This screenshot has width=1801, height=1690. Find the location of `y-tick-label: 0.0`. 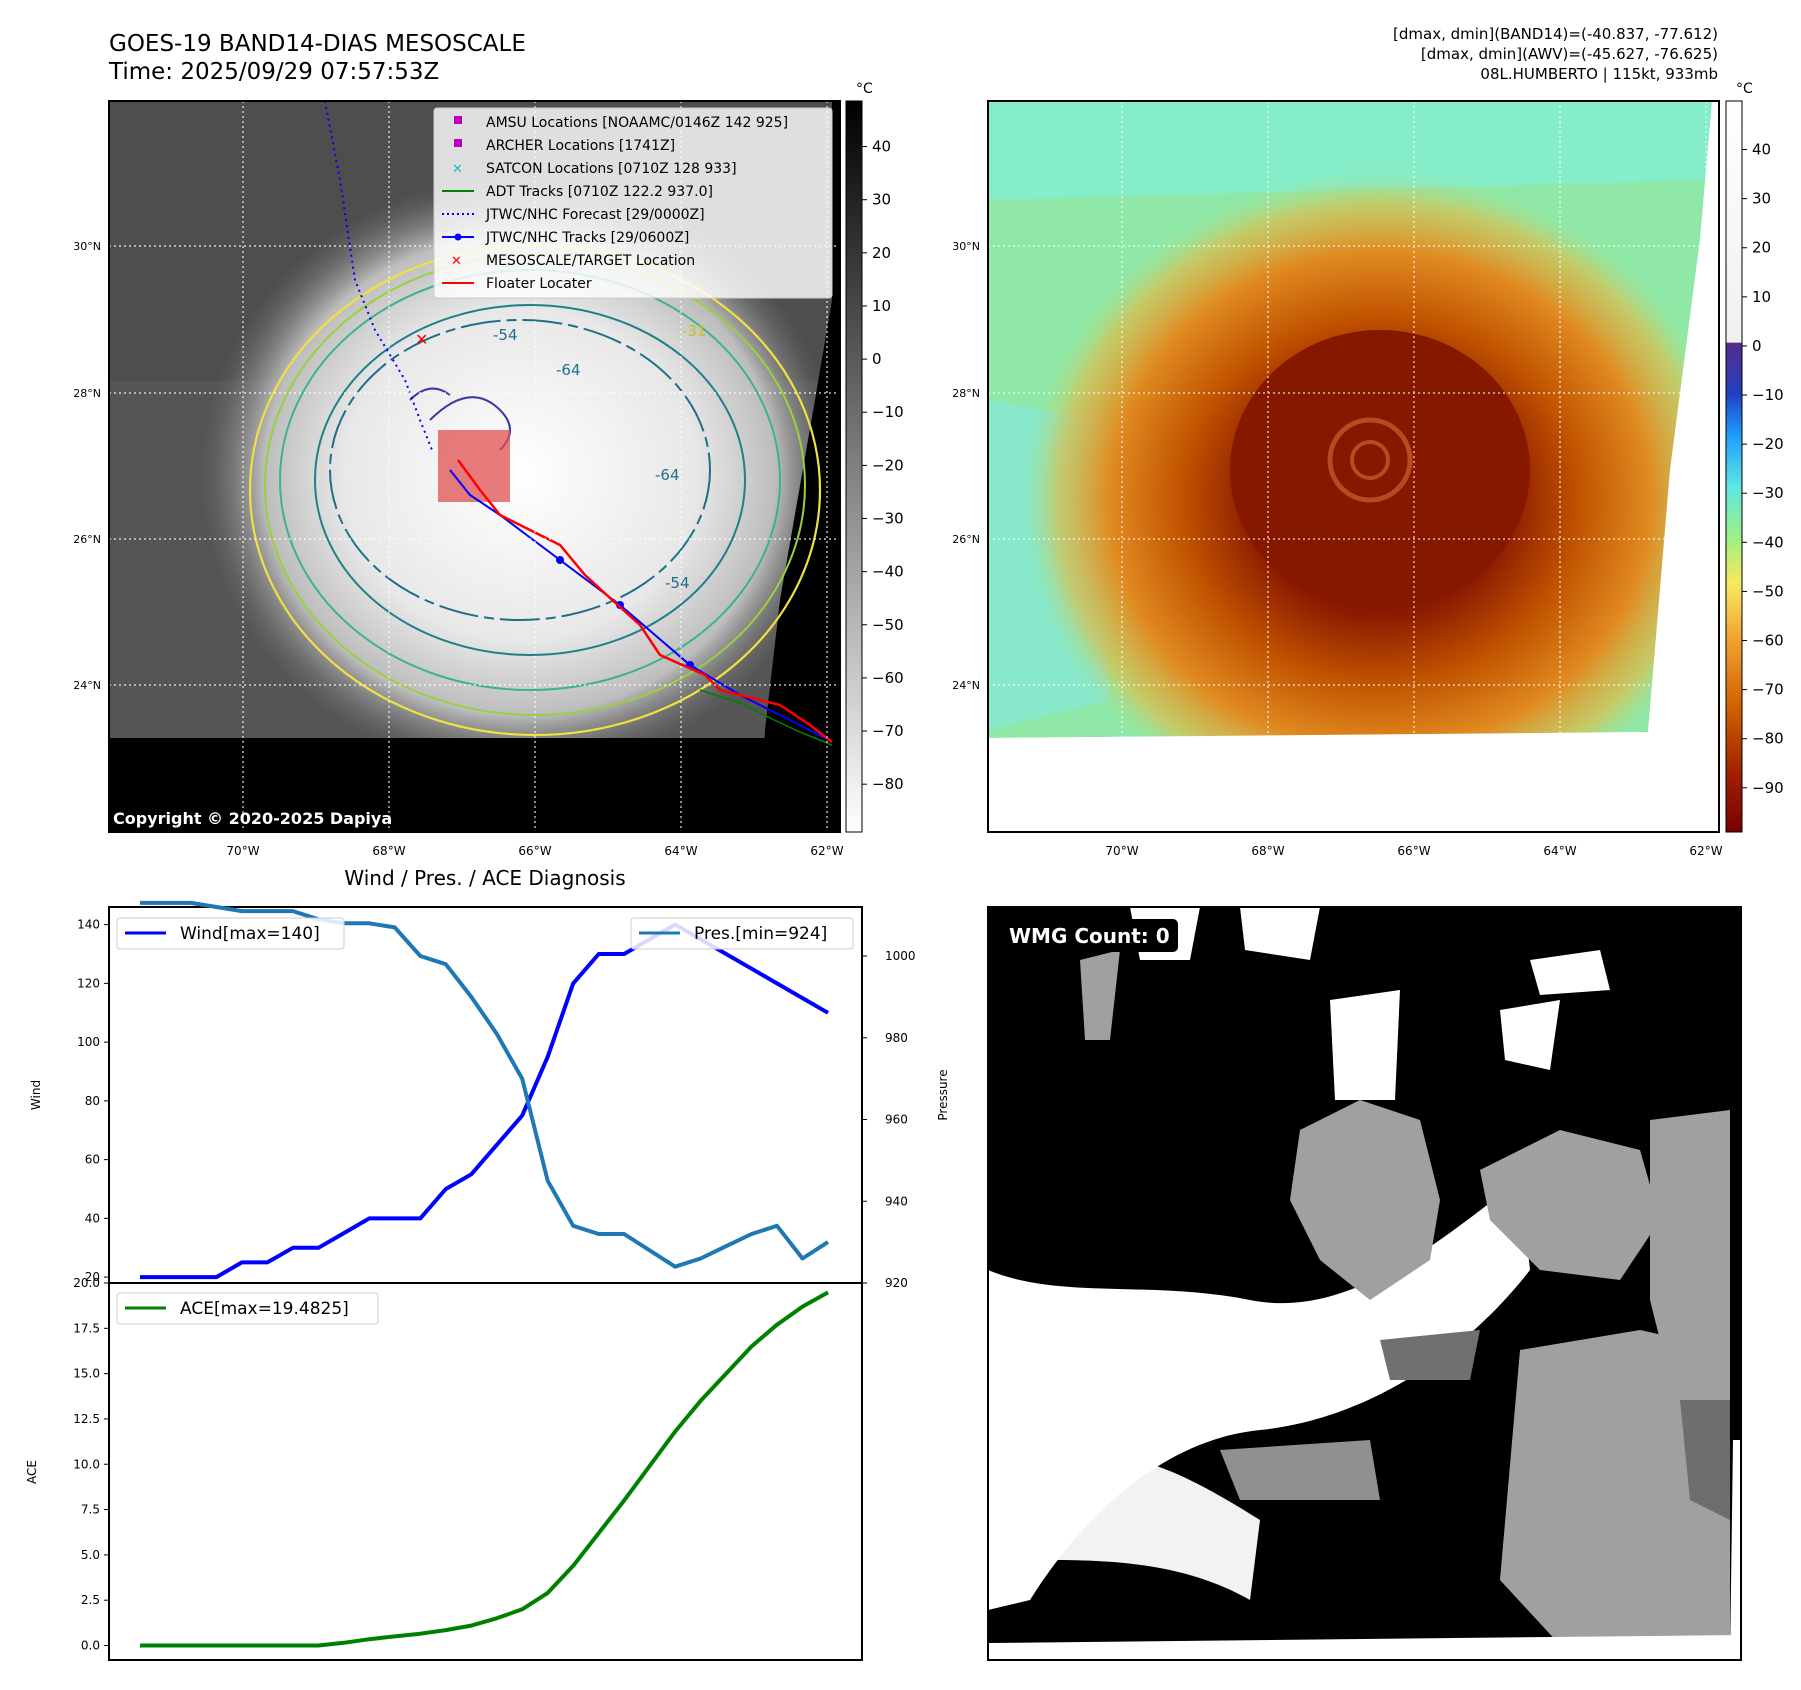

y-tick-label: 0.0 is located at coordinates (90, 1646).